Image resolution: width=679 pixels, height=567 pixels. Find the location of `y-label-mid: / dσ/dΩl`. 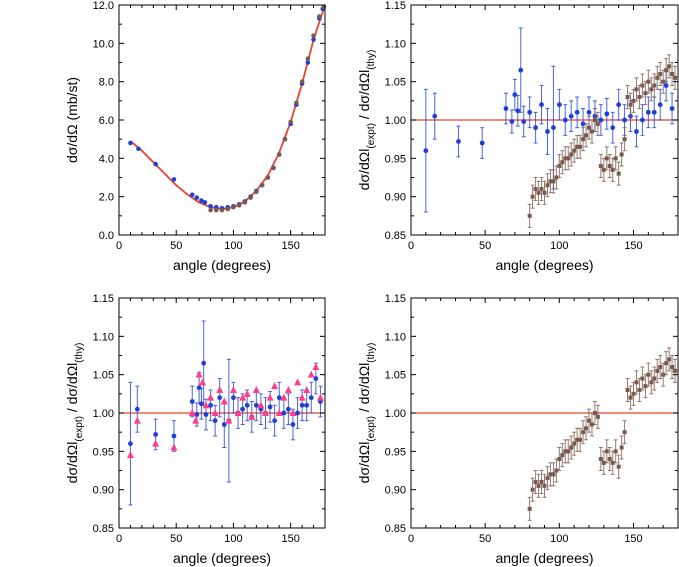

y-label-mid: / dσ/dΩl is located at coordinates (364, 389).